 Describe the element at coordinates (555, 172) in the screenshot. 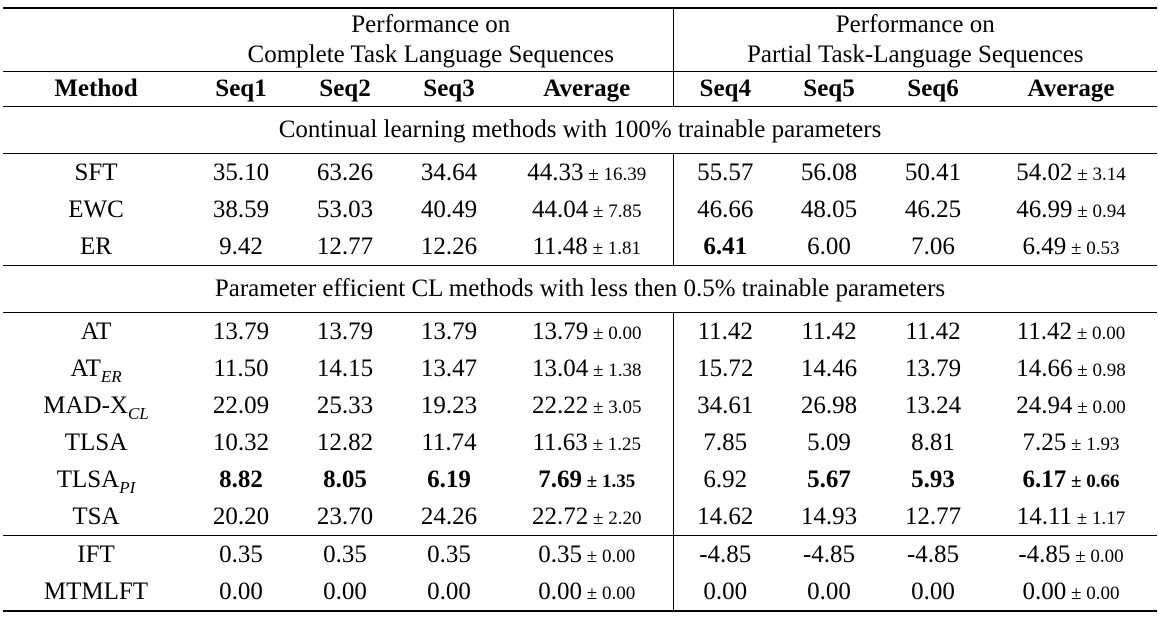

I see `average-value: 44.33` at that location.